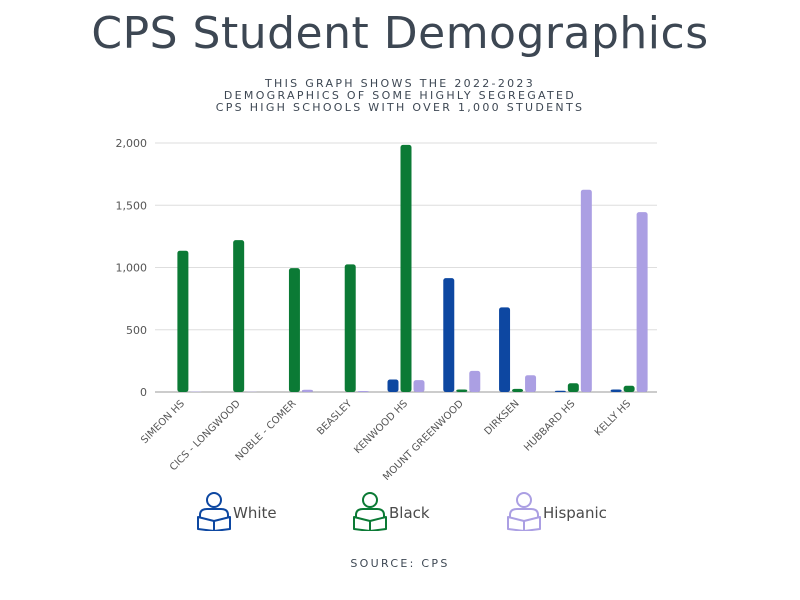 The image size is (800, 600). I want to click on legend-item-black: Black, so click(391, 511).